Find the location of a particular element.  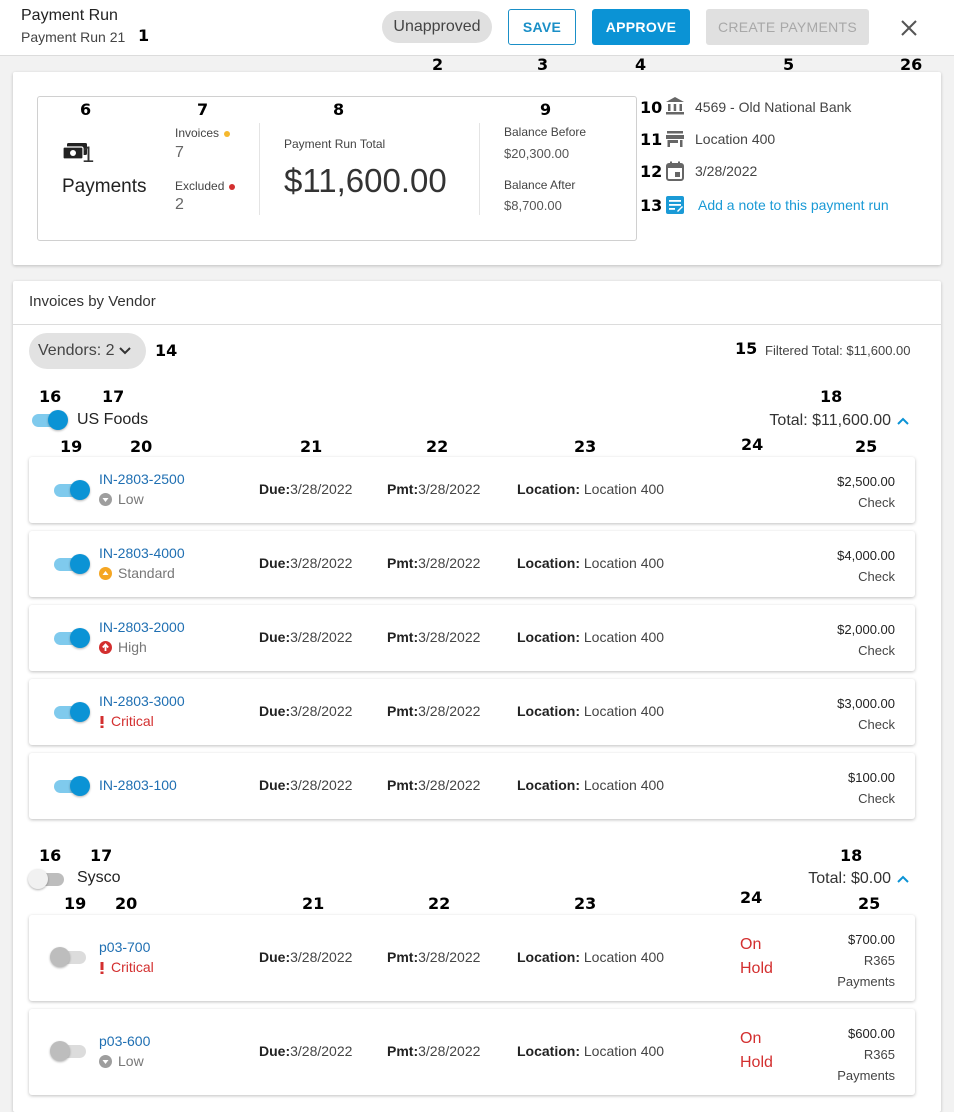

annotation-marker: 18 is located at coordinates (851, 855).